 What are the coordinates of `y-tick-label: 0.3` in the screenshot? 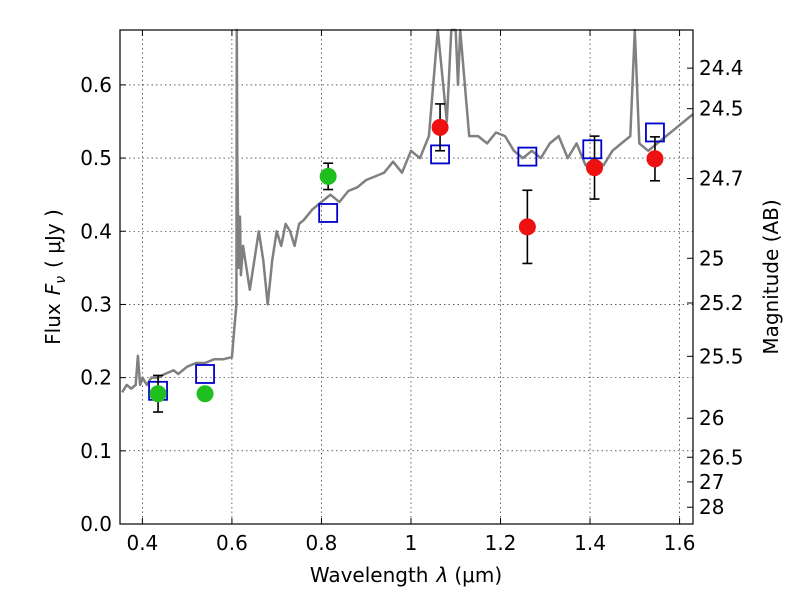 It's located at (96, 304).